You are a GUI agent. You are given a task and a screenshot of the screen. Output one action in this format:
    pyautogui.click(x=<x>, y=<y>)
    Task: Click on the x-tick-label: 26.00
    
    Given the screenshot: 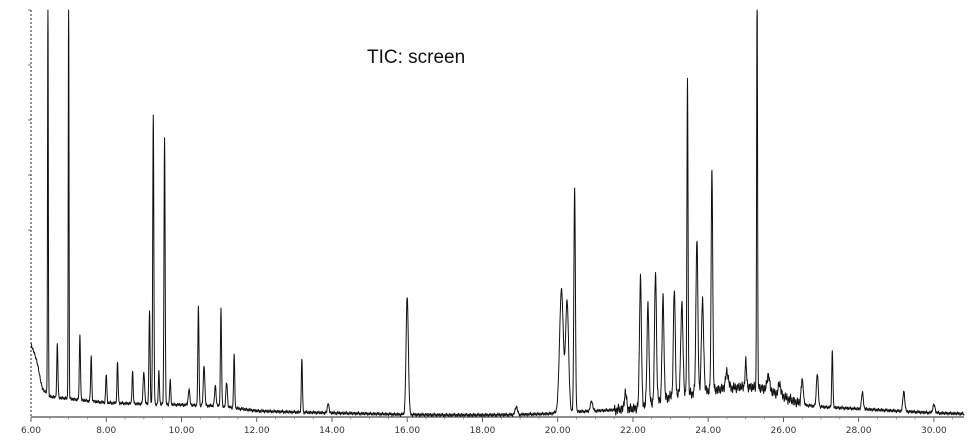 What is the action you would take?
    pyautogui.click(x=784, y=431)
    